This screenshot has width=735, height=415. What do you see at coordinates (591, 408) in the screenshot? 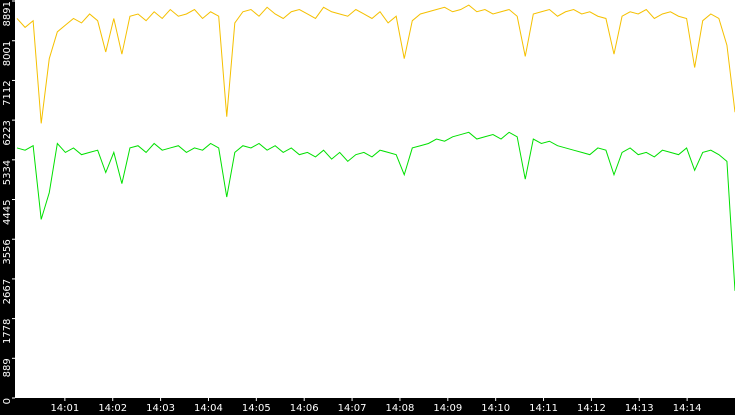
I see `x-tick-label: 14:12` at bounding box center [591, 408].